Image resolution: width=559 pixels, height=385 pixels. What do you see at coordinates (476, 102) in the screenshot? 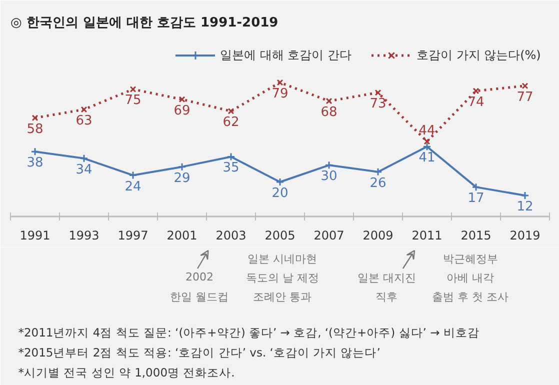
I see `data-label: 74` at bounding box center [476, 102].